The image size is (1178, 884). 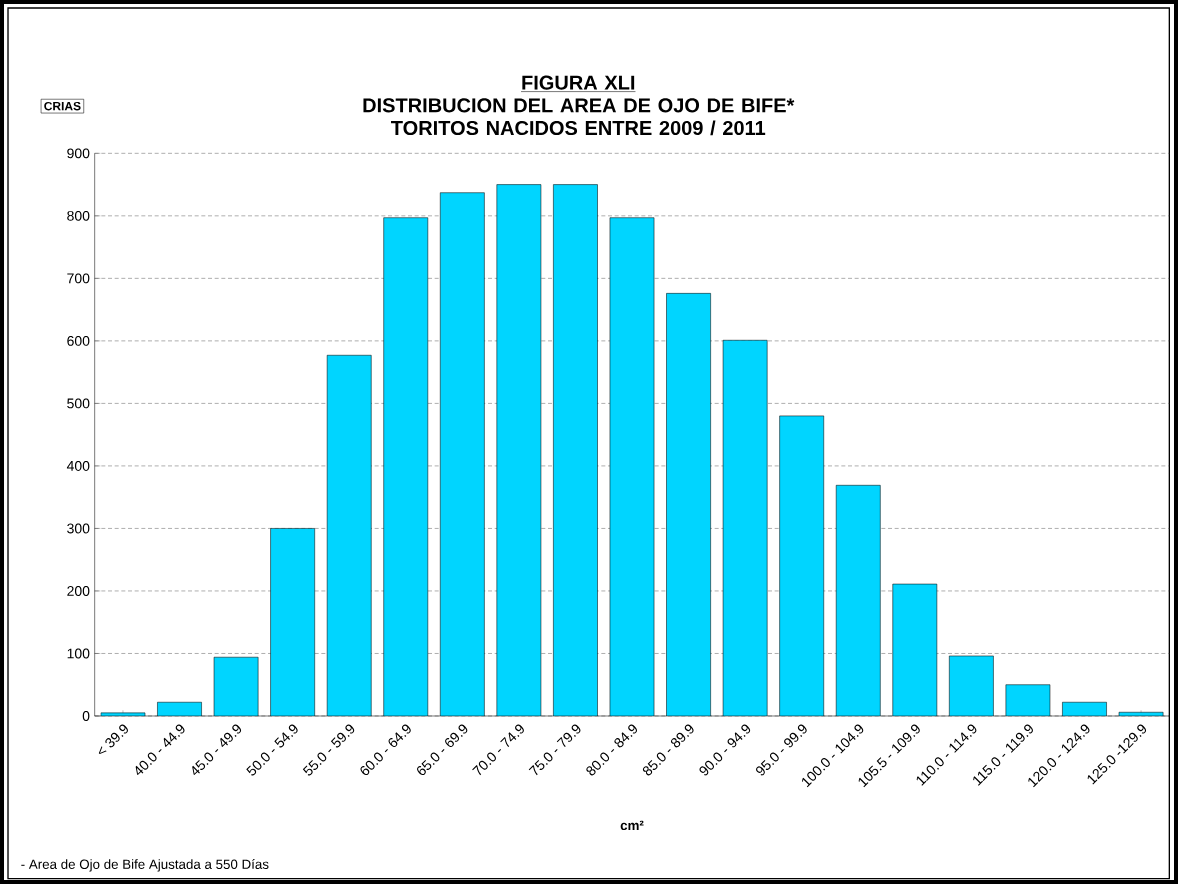 I want to click on y-tick-label: 500, so click(x=78, y=403).